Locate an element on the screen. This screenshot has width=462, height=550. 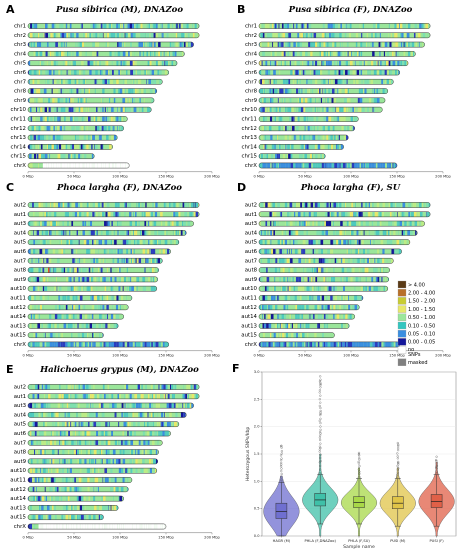
panel-letter: E is located at coordinates (10, 369).